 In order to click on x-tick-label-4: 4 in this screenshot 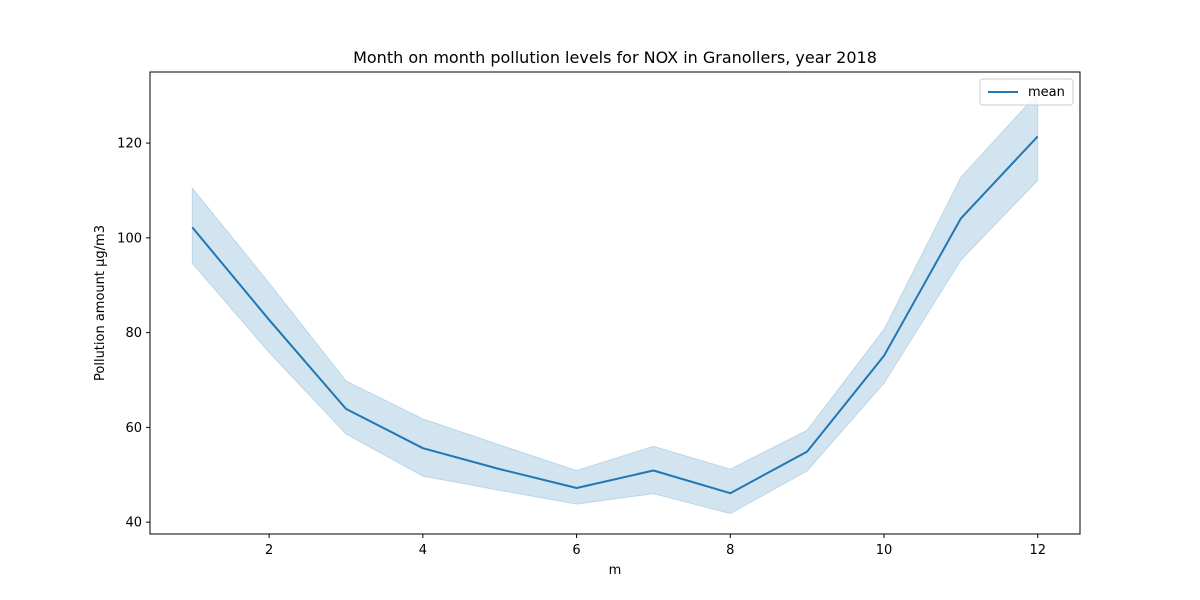, I will do `click(423, 550)`.